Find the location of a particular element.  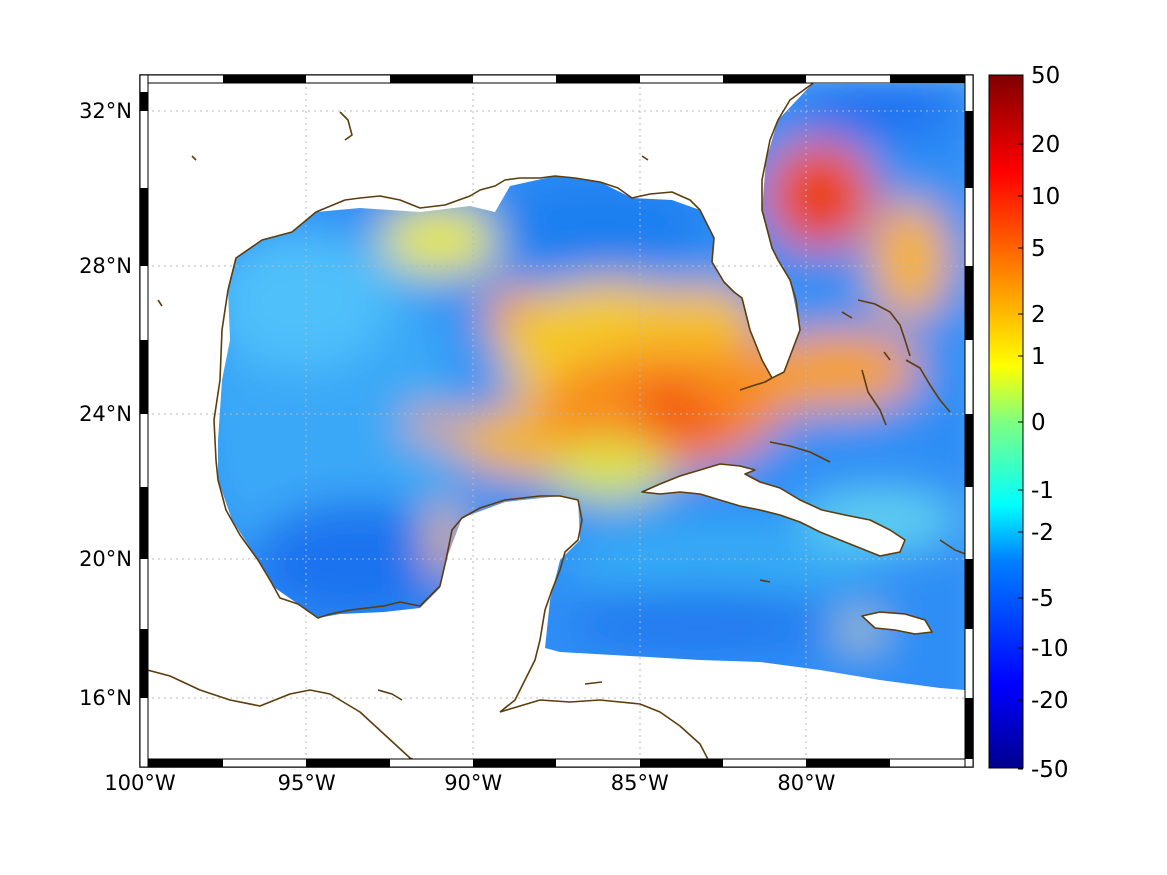

latitude-label: 32°N is located at coordinates (105, 111).